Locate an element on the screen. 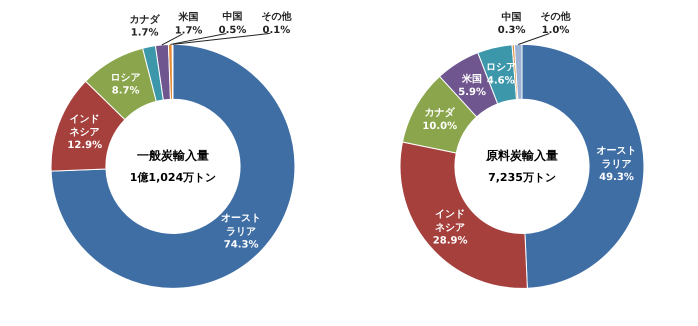 This screenshot has width=698, height=326. data-label: 5.9% is located at coordinates (472, 92).